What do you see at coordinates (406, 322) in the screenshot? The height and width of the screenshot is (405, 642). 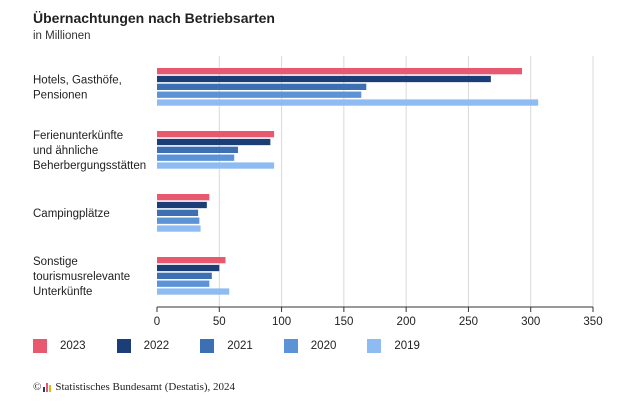 I see `x-tick-label: 200` at bounding box center [406, 322].